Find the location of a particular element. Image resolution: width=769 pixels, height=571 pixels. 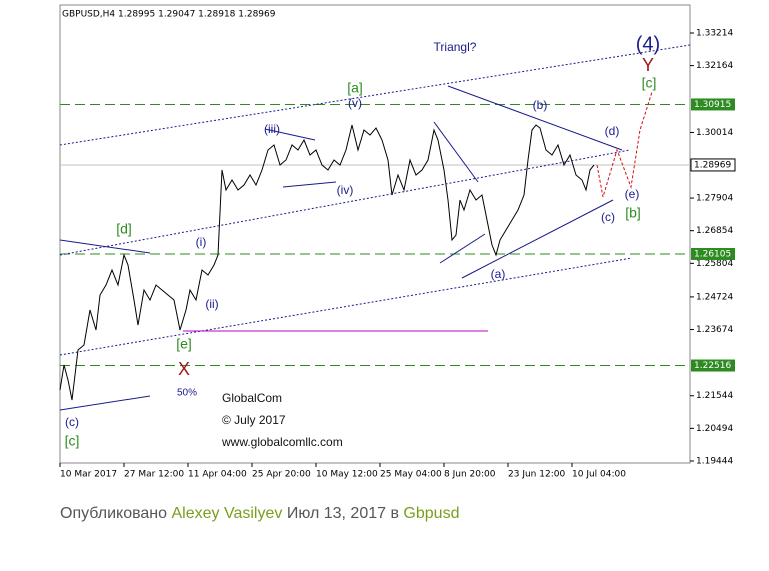

wave-label: [d] is located at coordinates (124, 229).